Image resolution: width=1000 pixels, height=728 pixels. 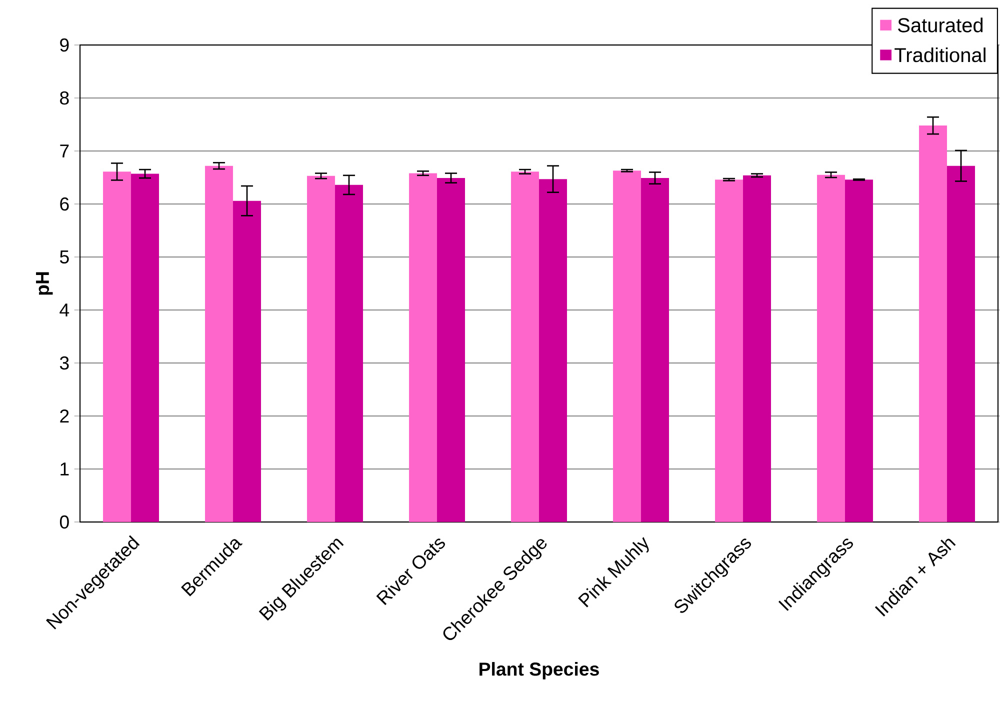 I want to click on x-axis-title: Plant Species, so click(x=539, y=671).